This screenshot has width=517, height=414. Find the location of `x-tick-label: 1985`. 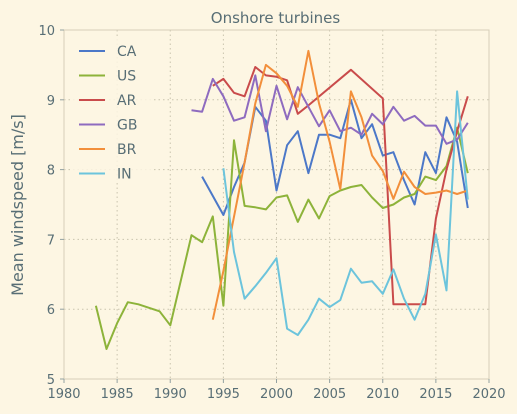

x-tick-label: 1985 is located at coordinates (117, 394).